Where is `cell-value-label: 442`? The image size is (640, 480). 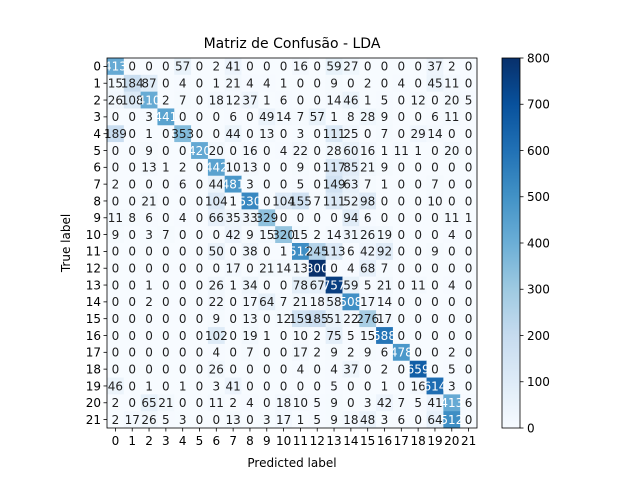
cell-value-label: 442 is located at coordinates (216, 168).